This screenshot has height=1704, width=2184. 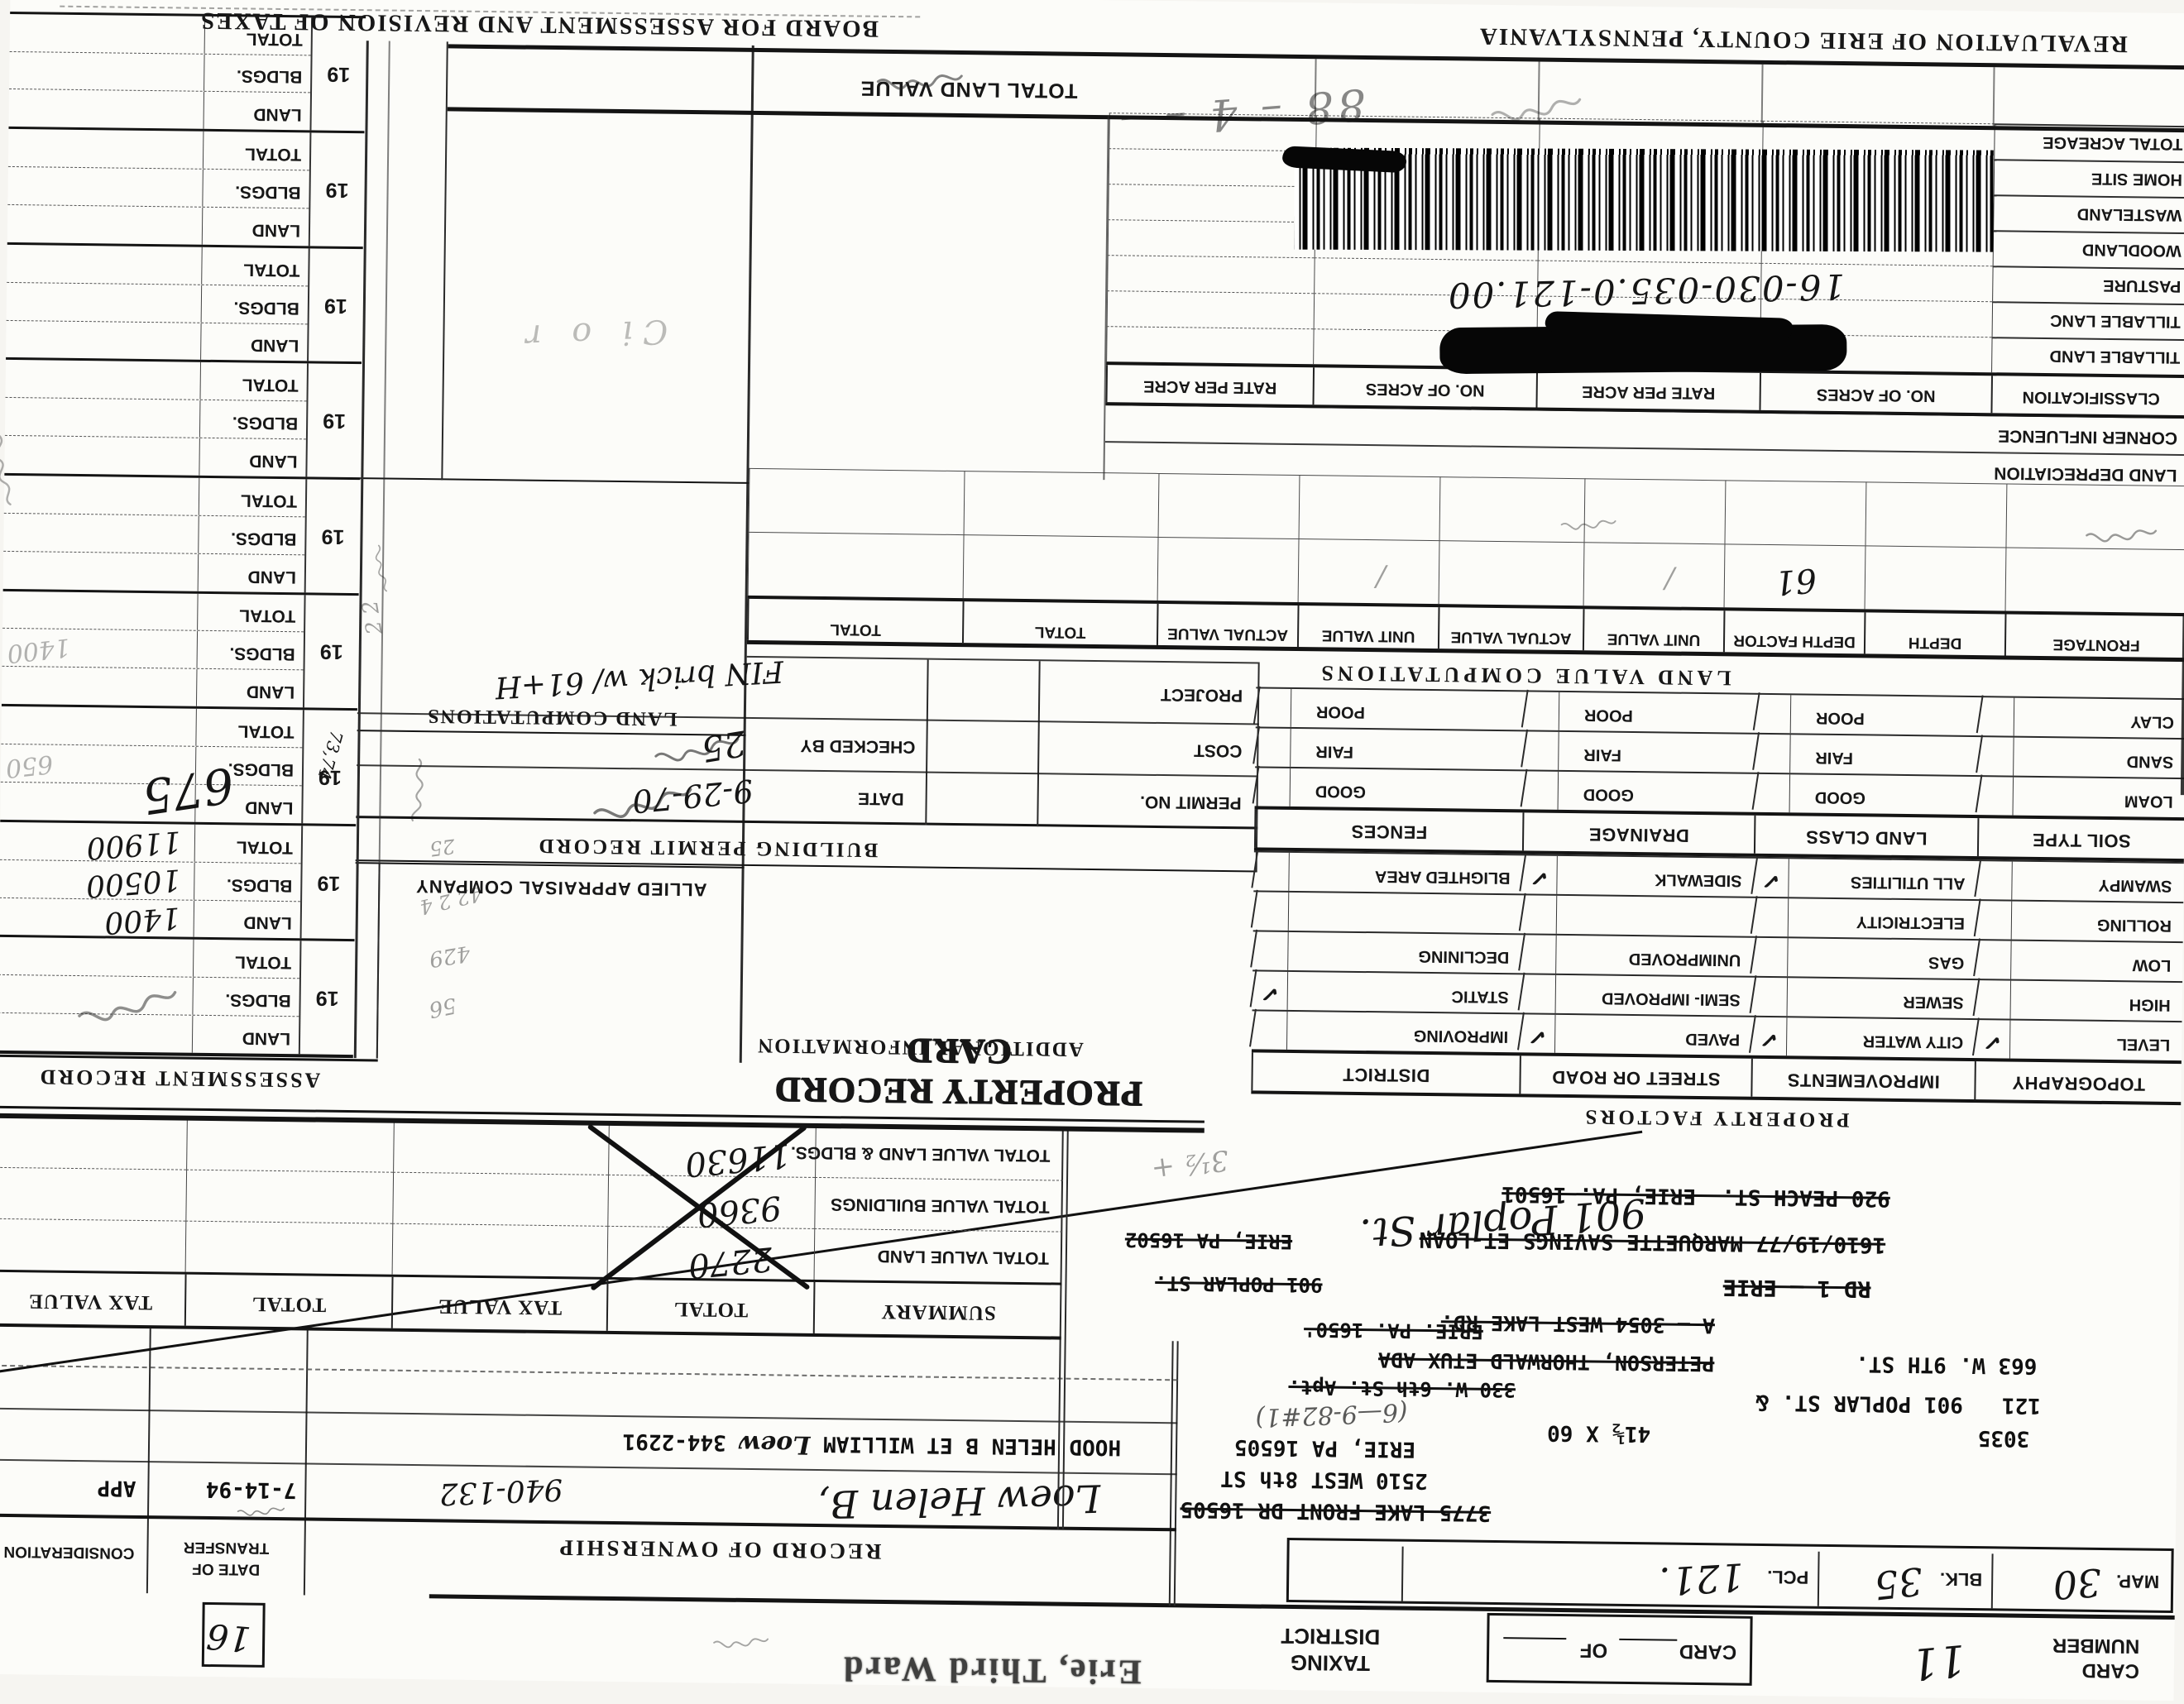 What do you see at coordinates (2137, 1582) in the screenshot?
I see `map-label: MAP.` at bounding box center [2137, 1582].